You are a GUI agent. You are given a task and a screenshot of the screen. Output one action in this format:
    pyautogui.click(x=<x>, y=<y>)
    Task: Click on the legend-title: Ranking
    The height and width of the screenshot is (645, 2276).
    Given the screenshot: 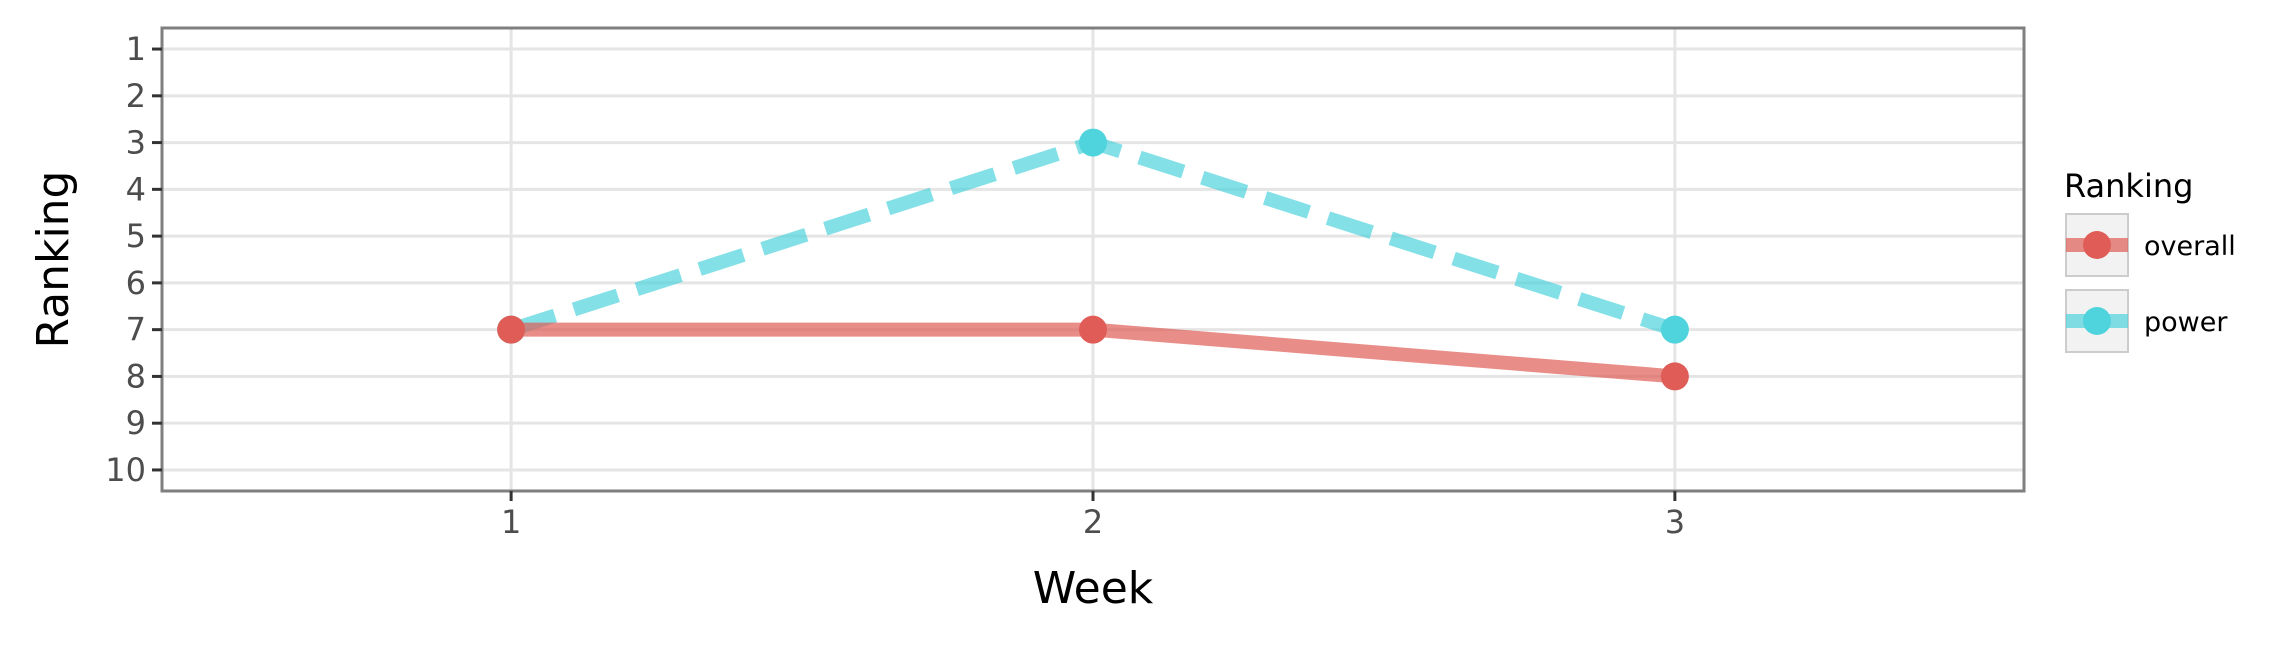 What is the action you would take?
    pyautogui.click(x=2128, y=186)
    